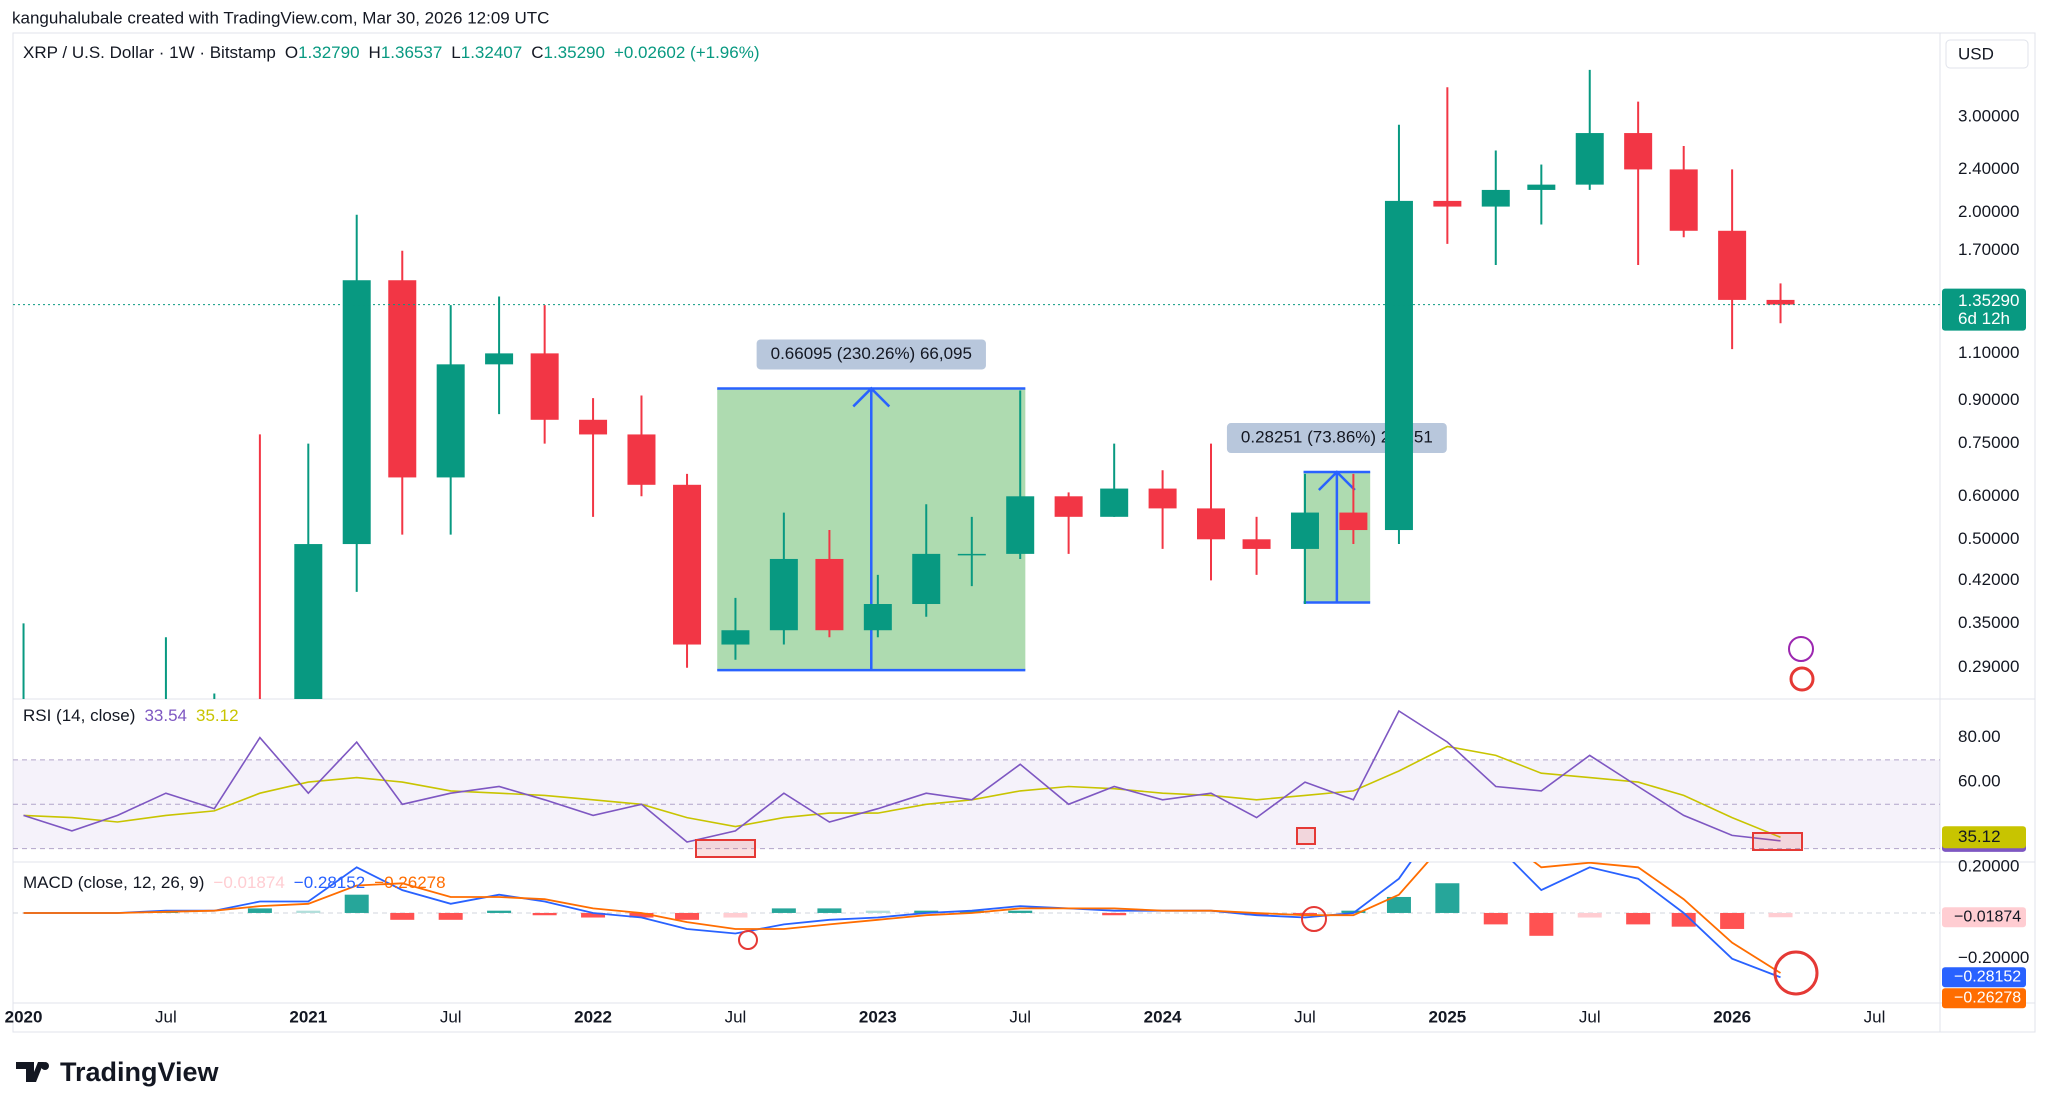 This screenshot has height=1110, width=2048. Describe the element at coordinates (1987, 977) in the screenshot. I see `value-tag-label: −0.28152` at that location.